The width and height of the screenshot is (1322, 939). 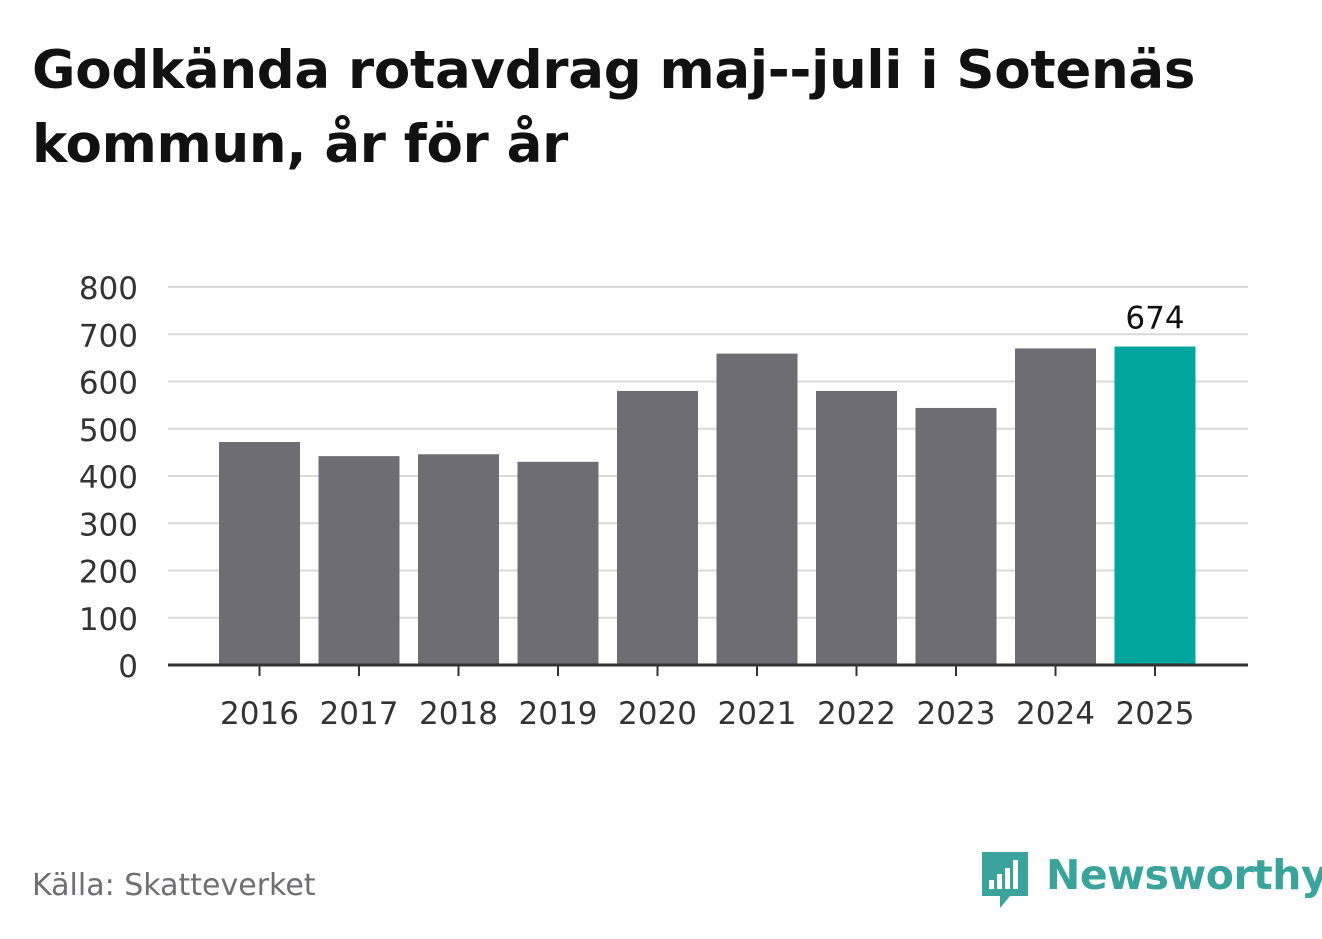 I want to click on bar-2020, so click(x=657, y=527).